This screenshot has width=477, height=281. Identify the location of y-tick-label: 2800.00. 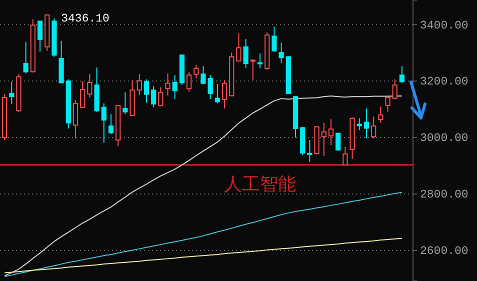
(444, 195).